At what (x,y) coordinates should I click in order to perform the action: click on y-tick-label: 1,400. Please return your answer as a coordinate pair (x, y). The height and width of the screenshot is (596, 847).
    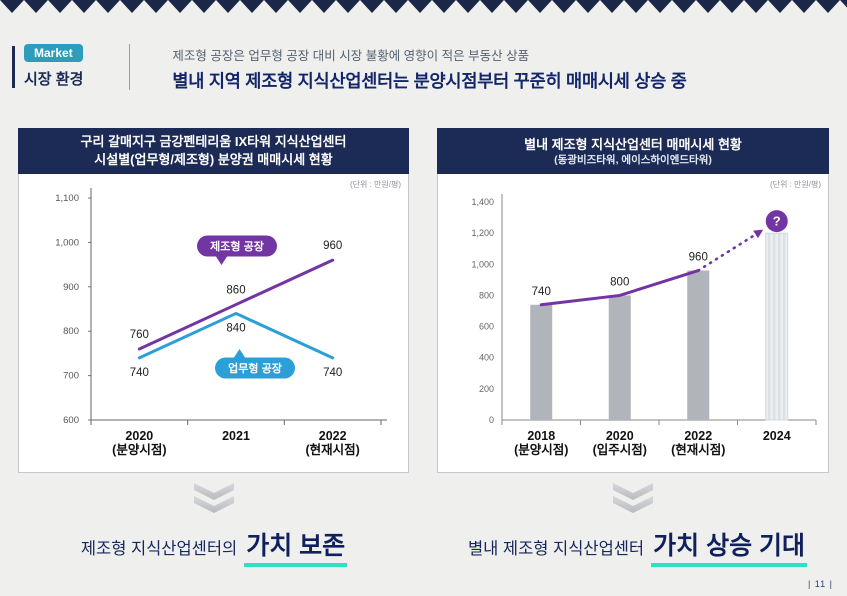
    Looking at the image, I should click on (482, 202).